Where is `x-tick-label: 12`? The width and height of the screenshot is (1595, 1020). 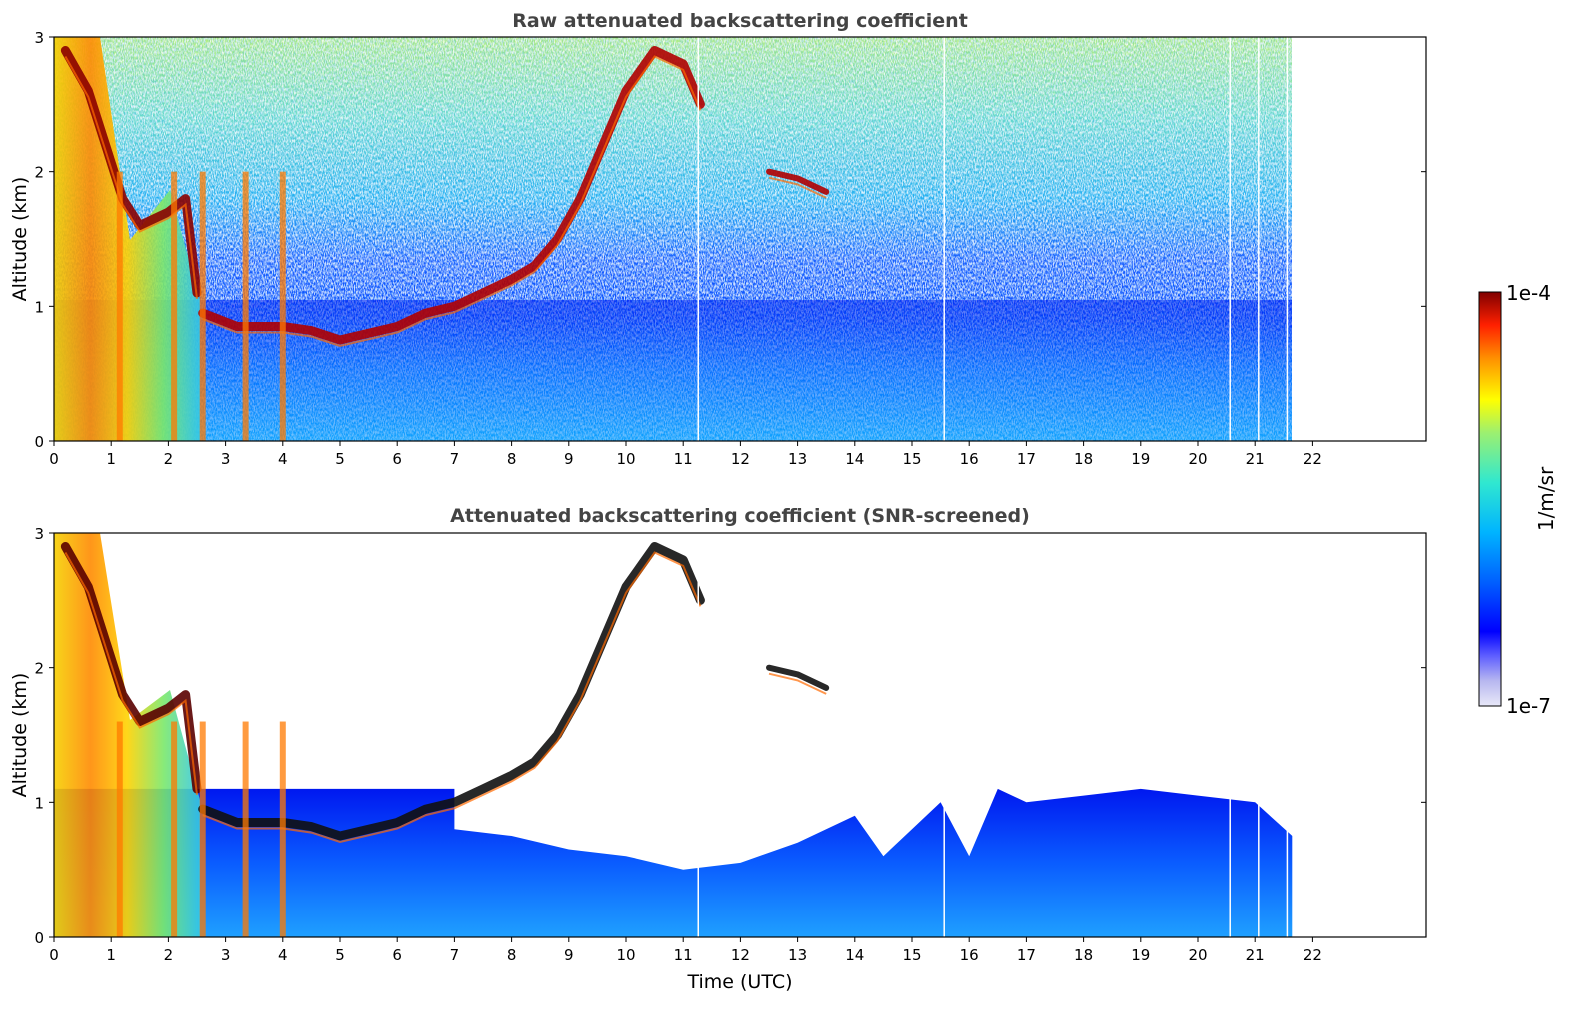 x-tick-label: 12 is located at coordinates (740, 955).